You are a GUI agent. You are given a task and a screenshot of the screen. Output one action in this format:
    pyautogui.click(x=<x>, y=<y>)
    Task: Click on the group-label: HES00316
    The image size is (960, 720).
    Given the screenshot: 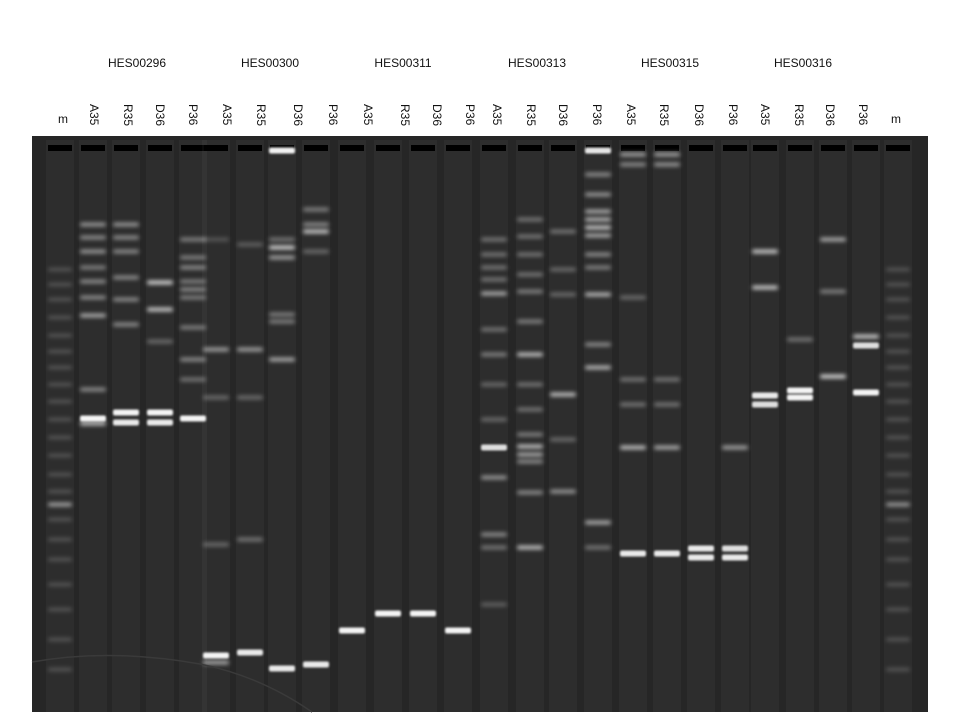 What is the action you would take?
    pyautogui.click(x=803, y=63)
    